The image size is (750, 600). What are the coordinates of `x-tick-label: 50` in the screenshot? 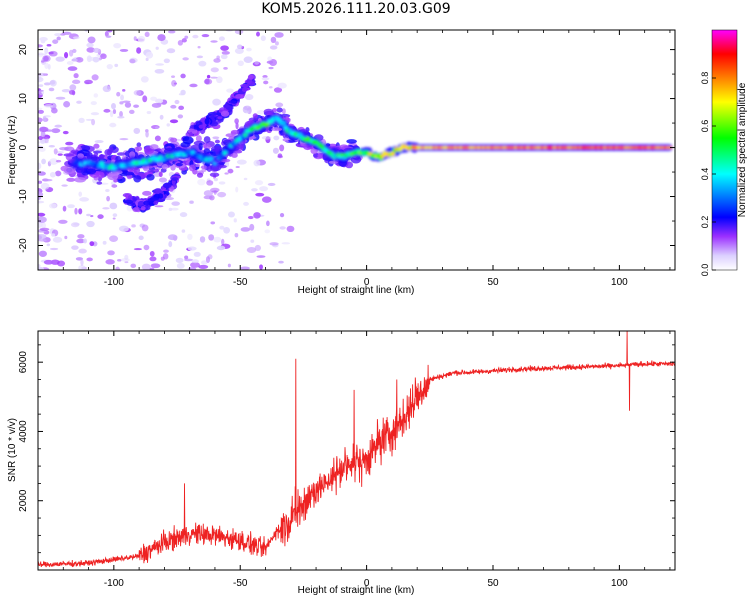 It's located at (493, 583).